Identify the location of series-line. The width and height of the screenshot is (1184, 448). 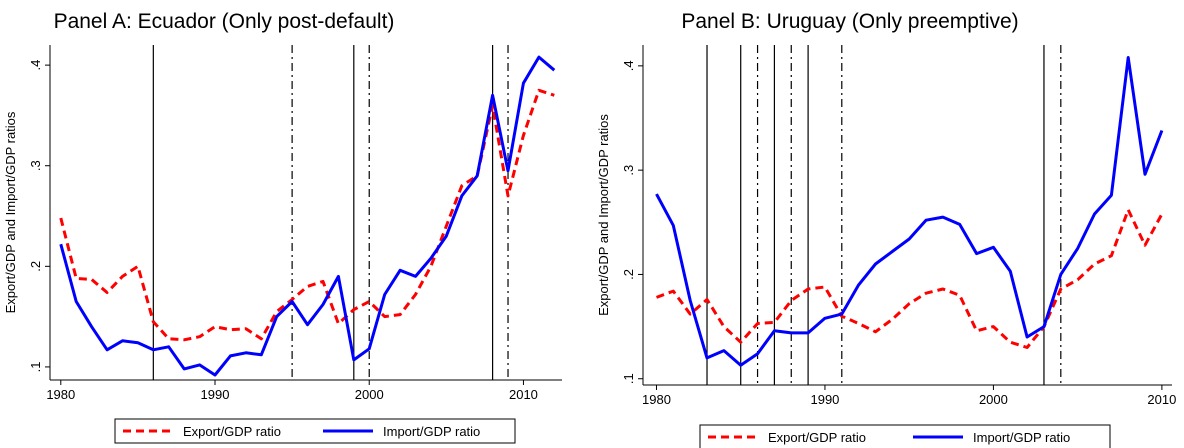
(909, 278).